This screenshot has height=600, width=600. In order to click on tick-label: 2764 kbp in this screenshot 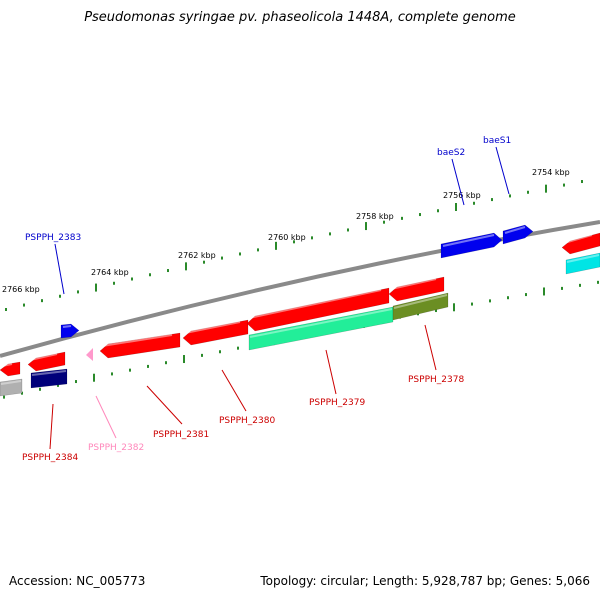, I will do `click(110, 272)`.